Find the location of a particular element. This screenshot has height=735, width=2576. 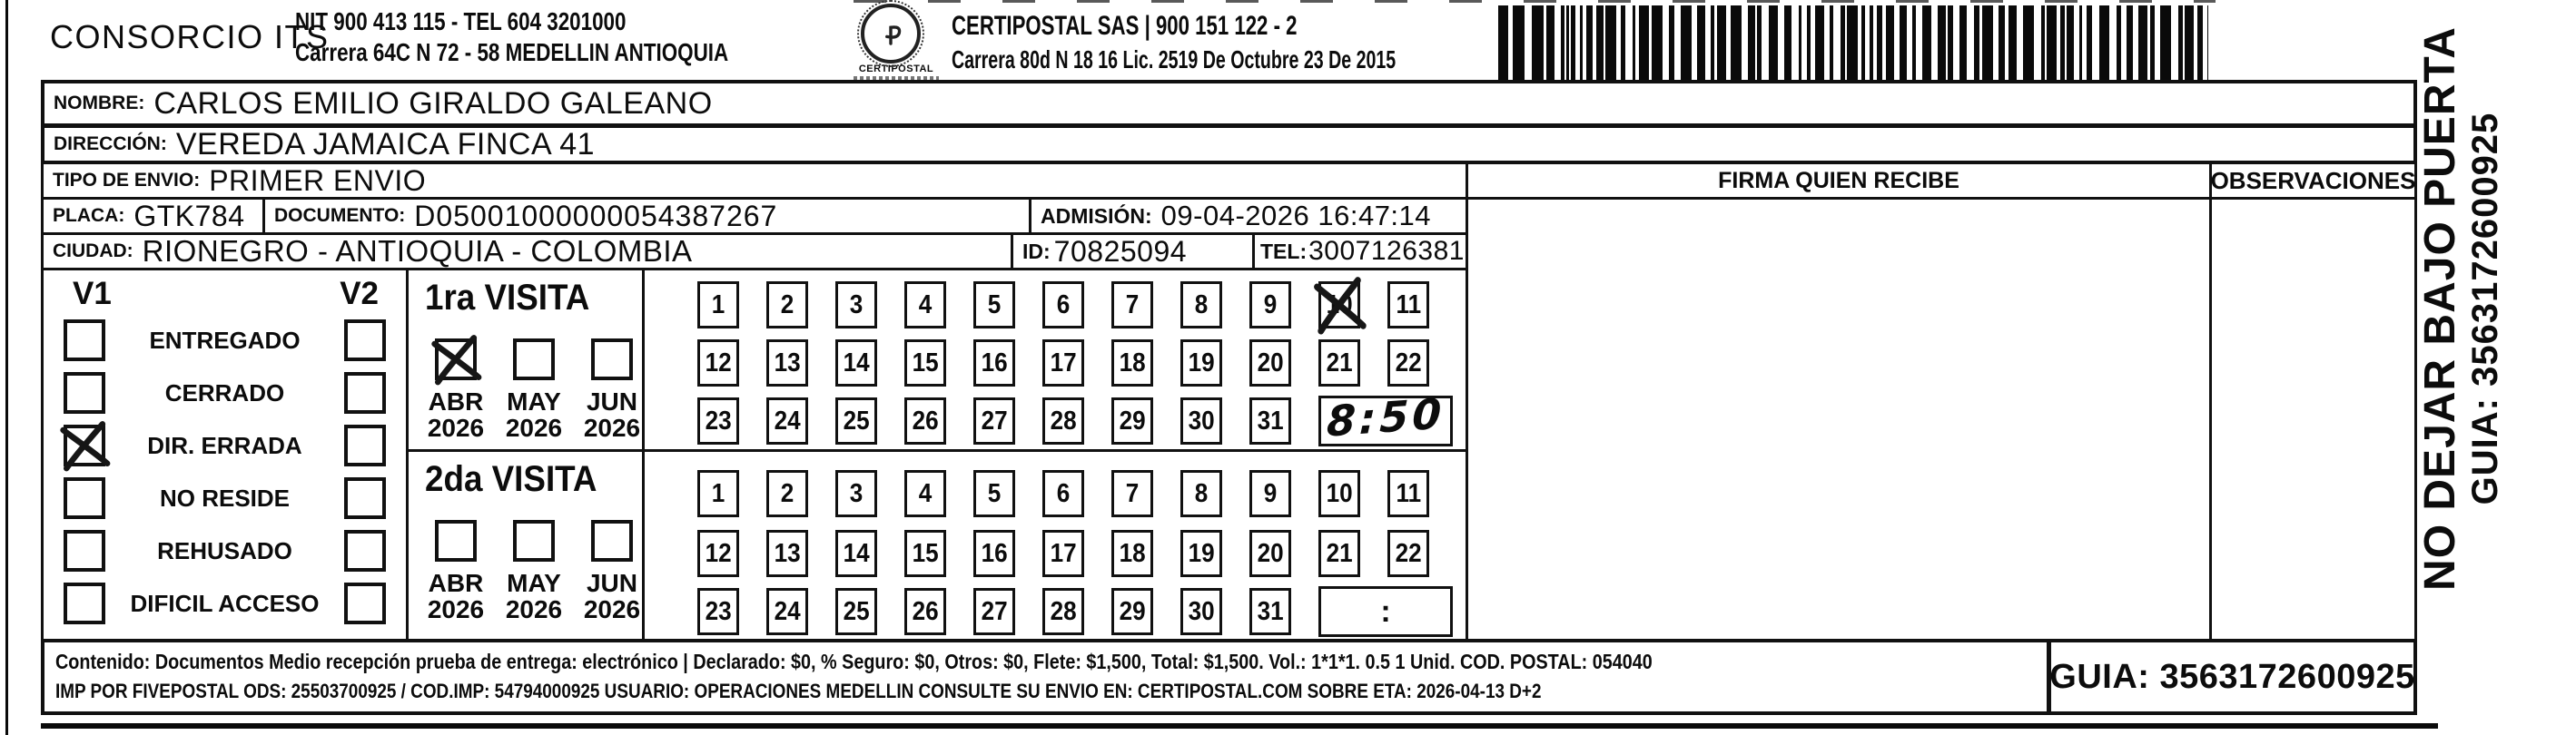

visit1-month-checkbox-jun is located at coordinates (612, 359).